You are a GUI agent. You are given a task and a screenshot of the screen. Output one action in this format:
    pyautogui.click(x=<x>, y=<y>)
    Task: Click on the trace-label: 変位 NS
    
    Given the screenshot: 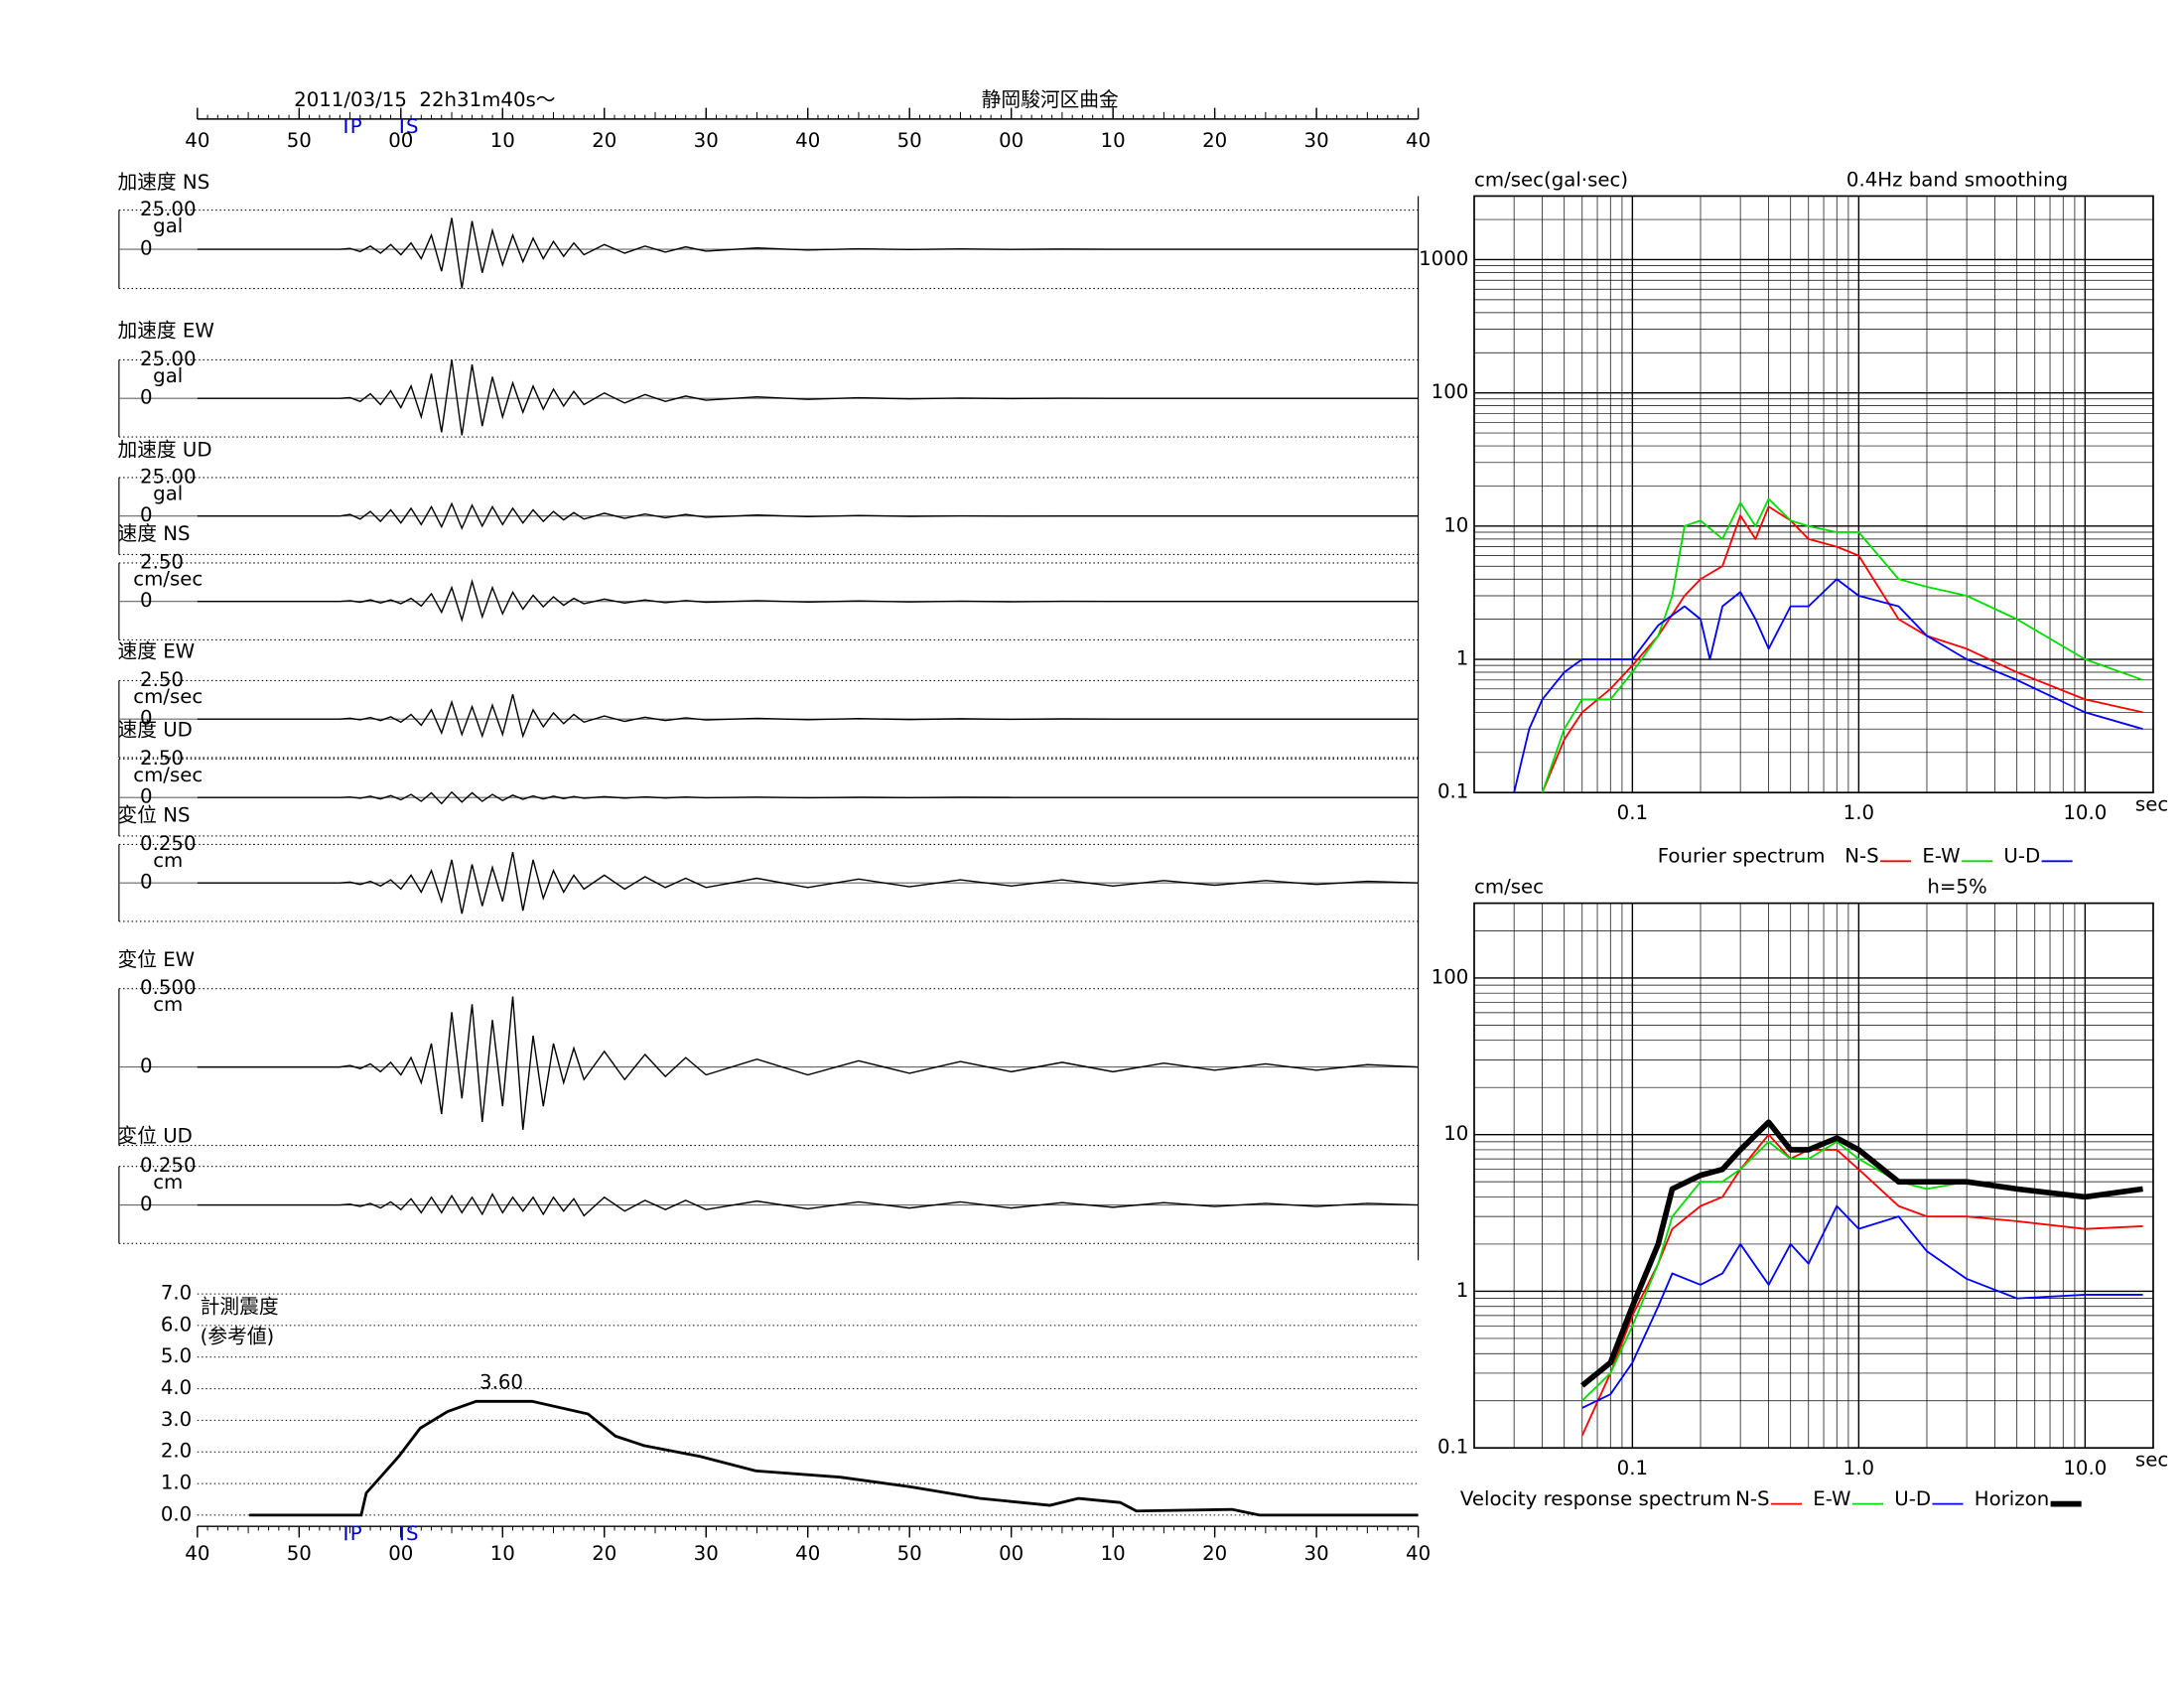 What is the action you would take?
    pyautogui.click(x=153, y=815)
    